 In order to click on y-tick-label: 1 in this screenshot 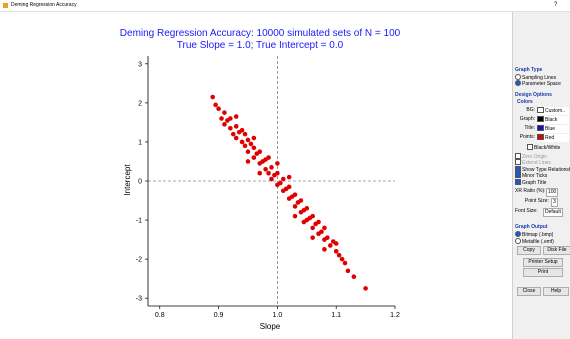, I will do `click(140, 142)`.